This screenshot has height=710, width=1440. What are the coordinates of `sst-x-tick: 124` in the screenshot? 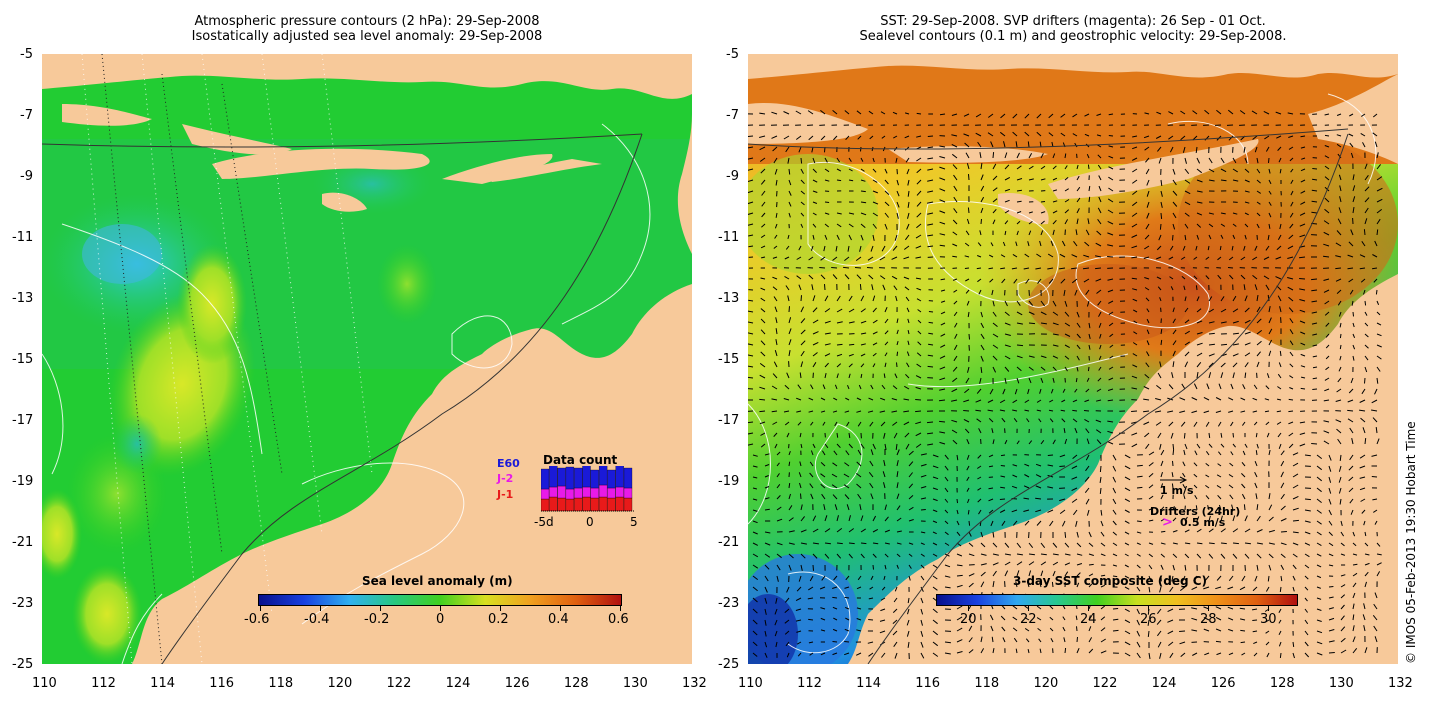 It's located at (1164, 683).